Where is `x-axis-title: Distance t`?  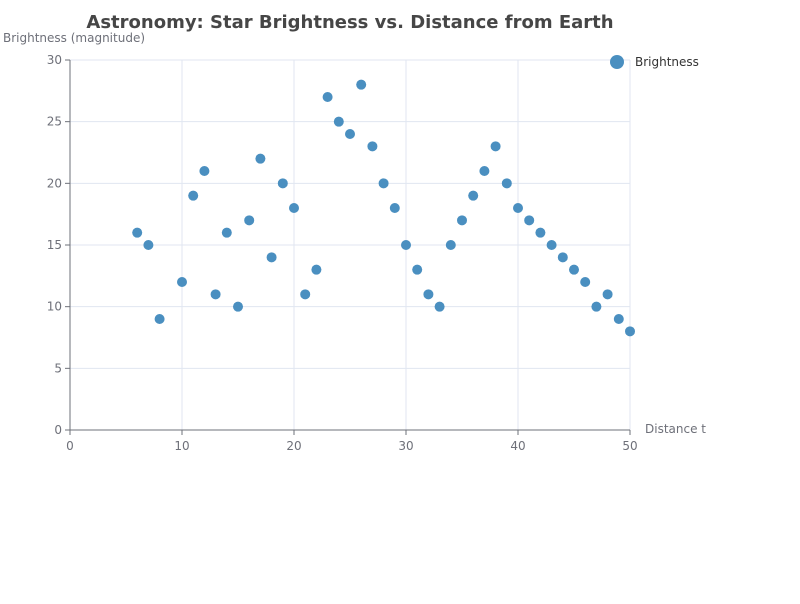
x-axis-title: Distance t is located at coordinates (675, 429).